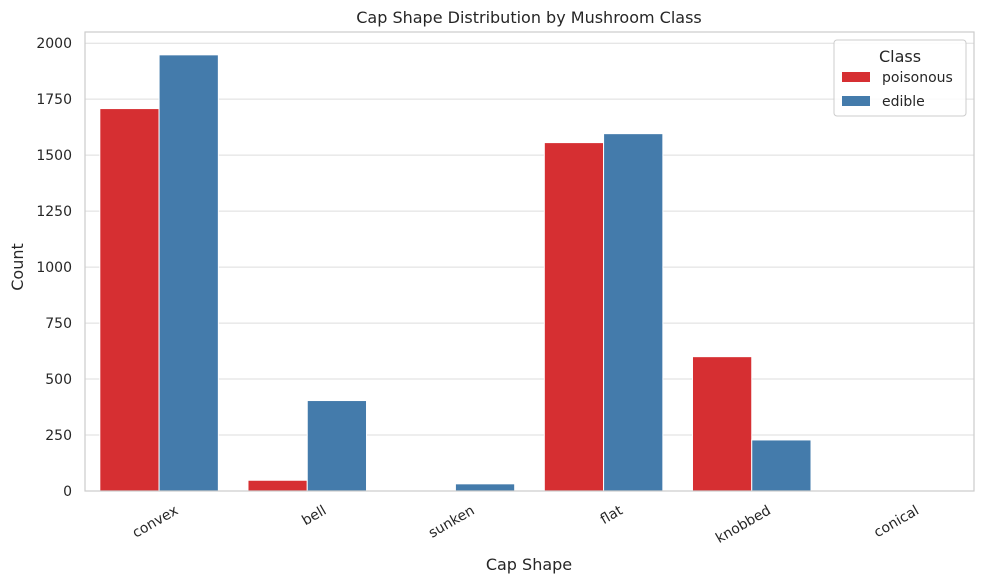 This screenshot has width=984, height=584. Describe the element at coordinates (58, 324) in the screenshot. I see `y-tick-label: 750` at that location.